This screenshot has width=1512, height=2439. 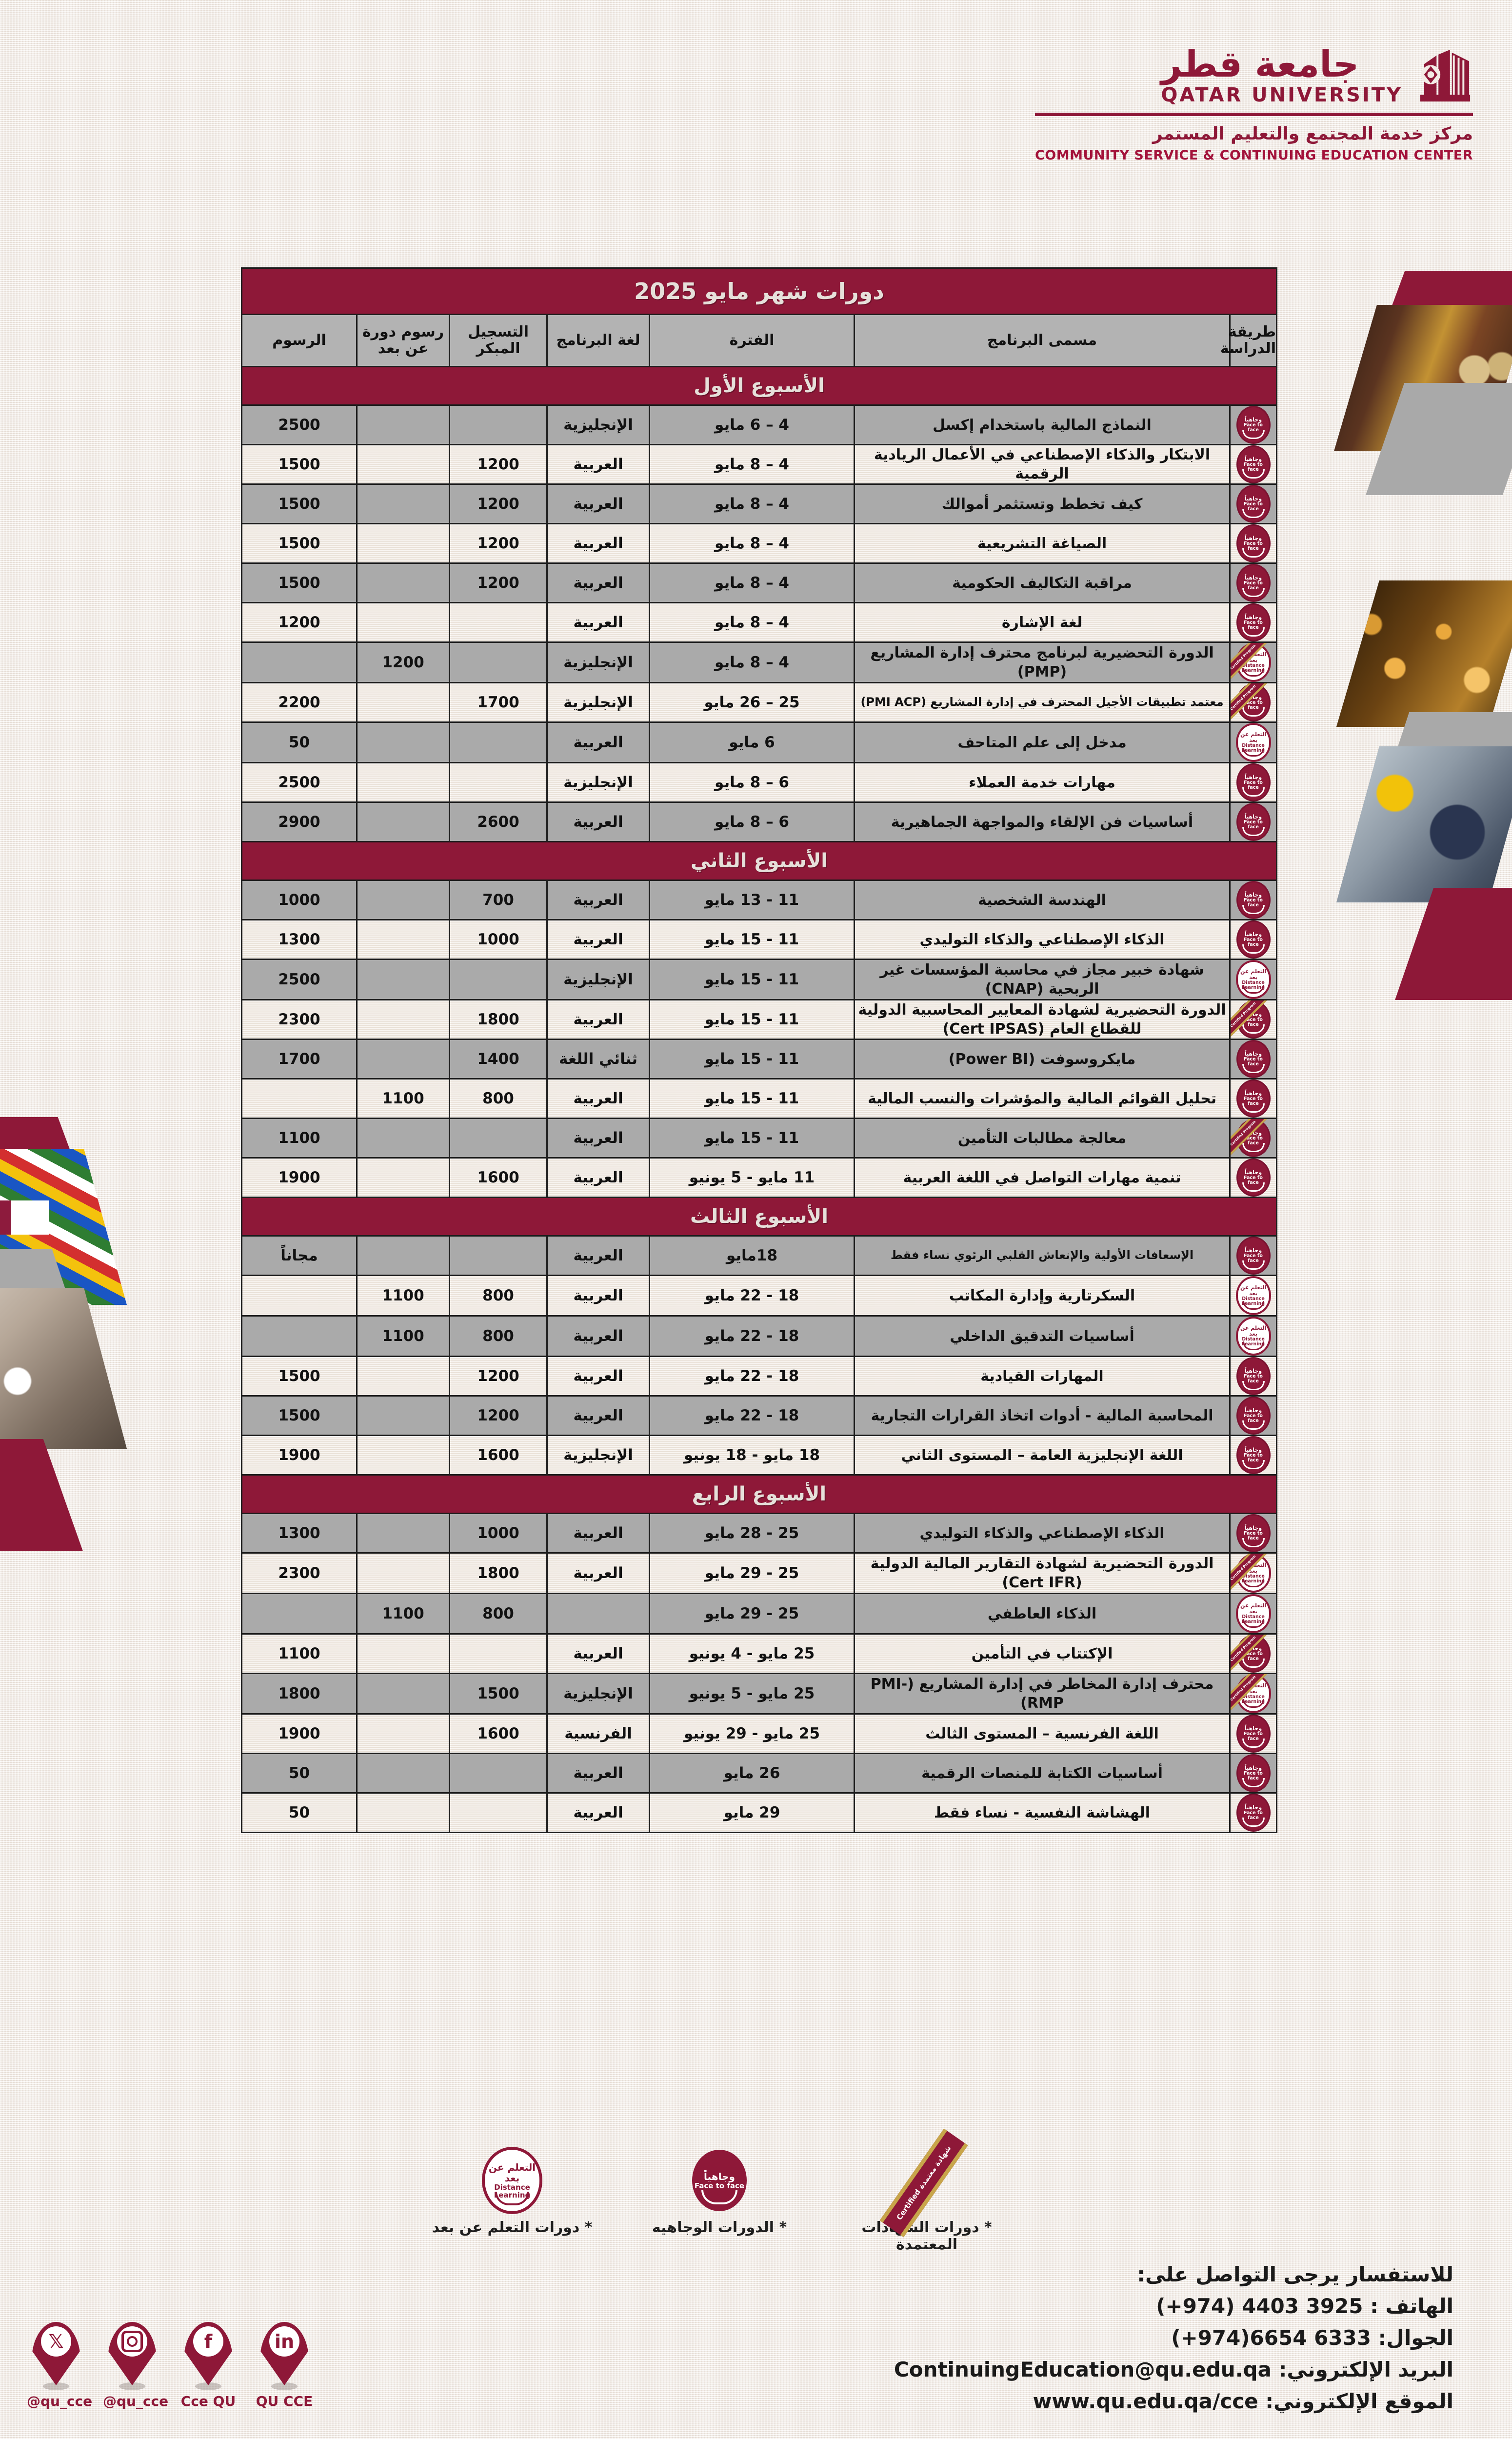 What do you see at coordinates (1042, 1296) in the screenshot?
I see `cell-program-name: السكرتارية وإدارة المكاتب` at bounding box center [1042, 1296].